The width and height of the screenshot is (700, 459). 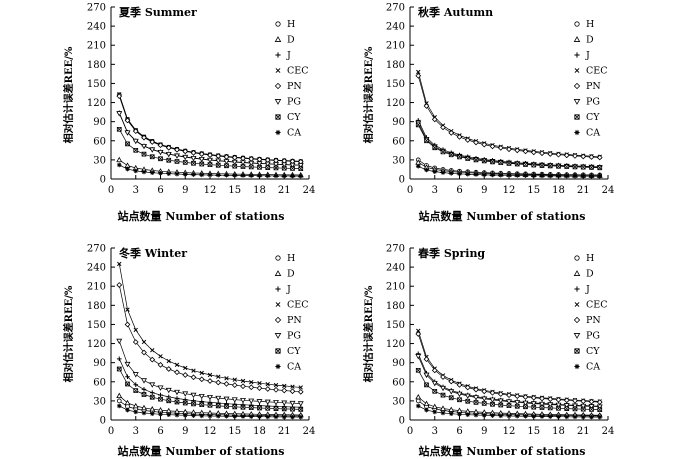 I want to click on legend-marker-PN, so click(x=577, y=320).